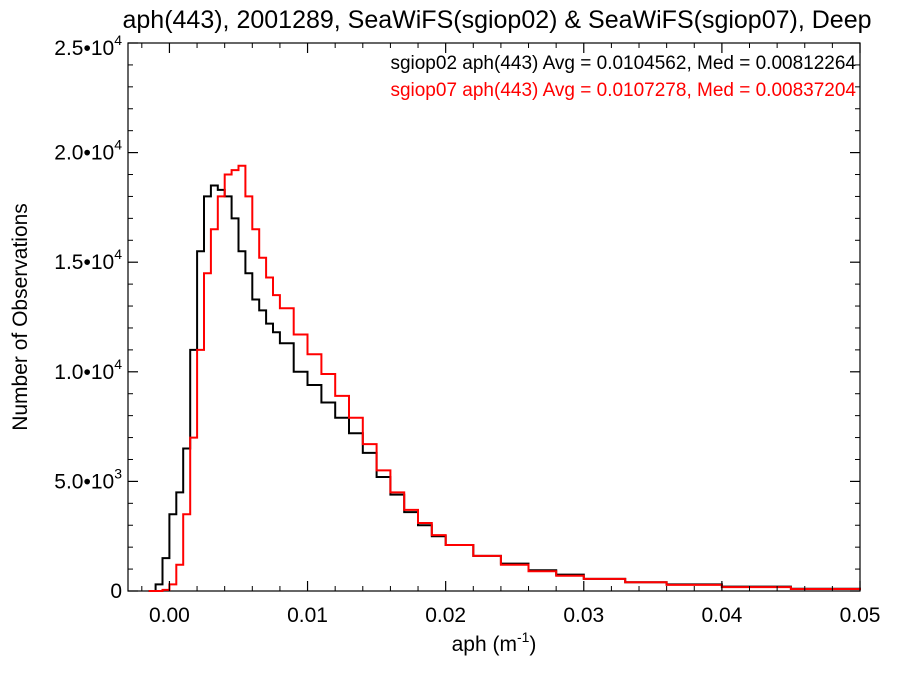  What do you see at coordinates (169, 615) in the screenshot?
I see `x-tick-label: 0.00` at bounding box center [169, 615].